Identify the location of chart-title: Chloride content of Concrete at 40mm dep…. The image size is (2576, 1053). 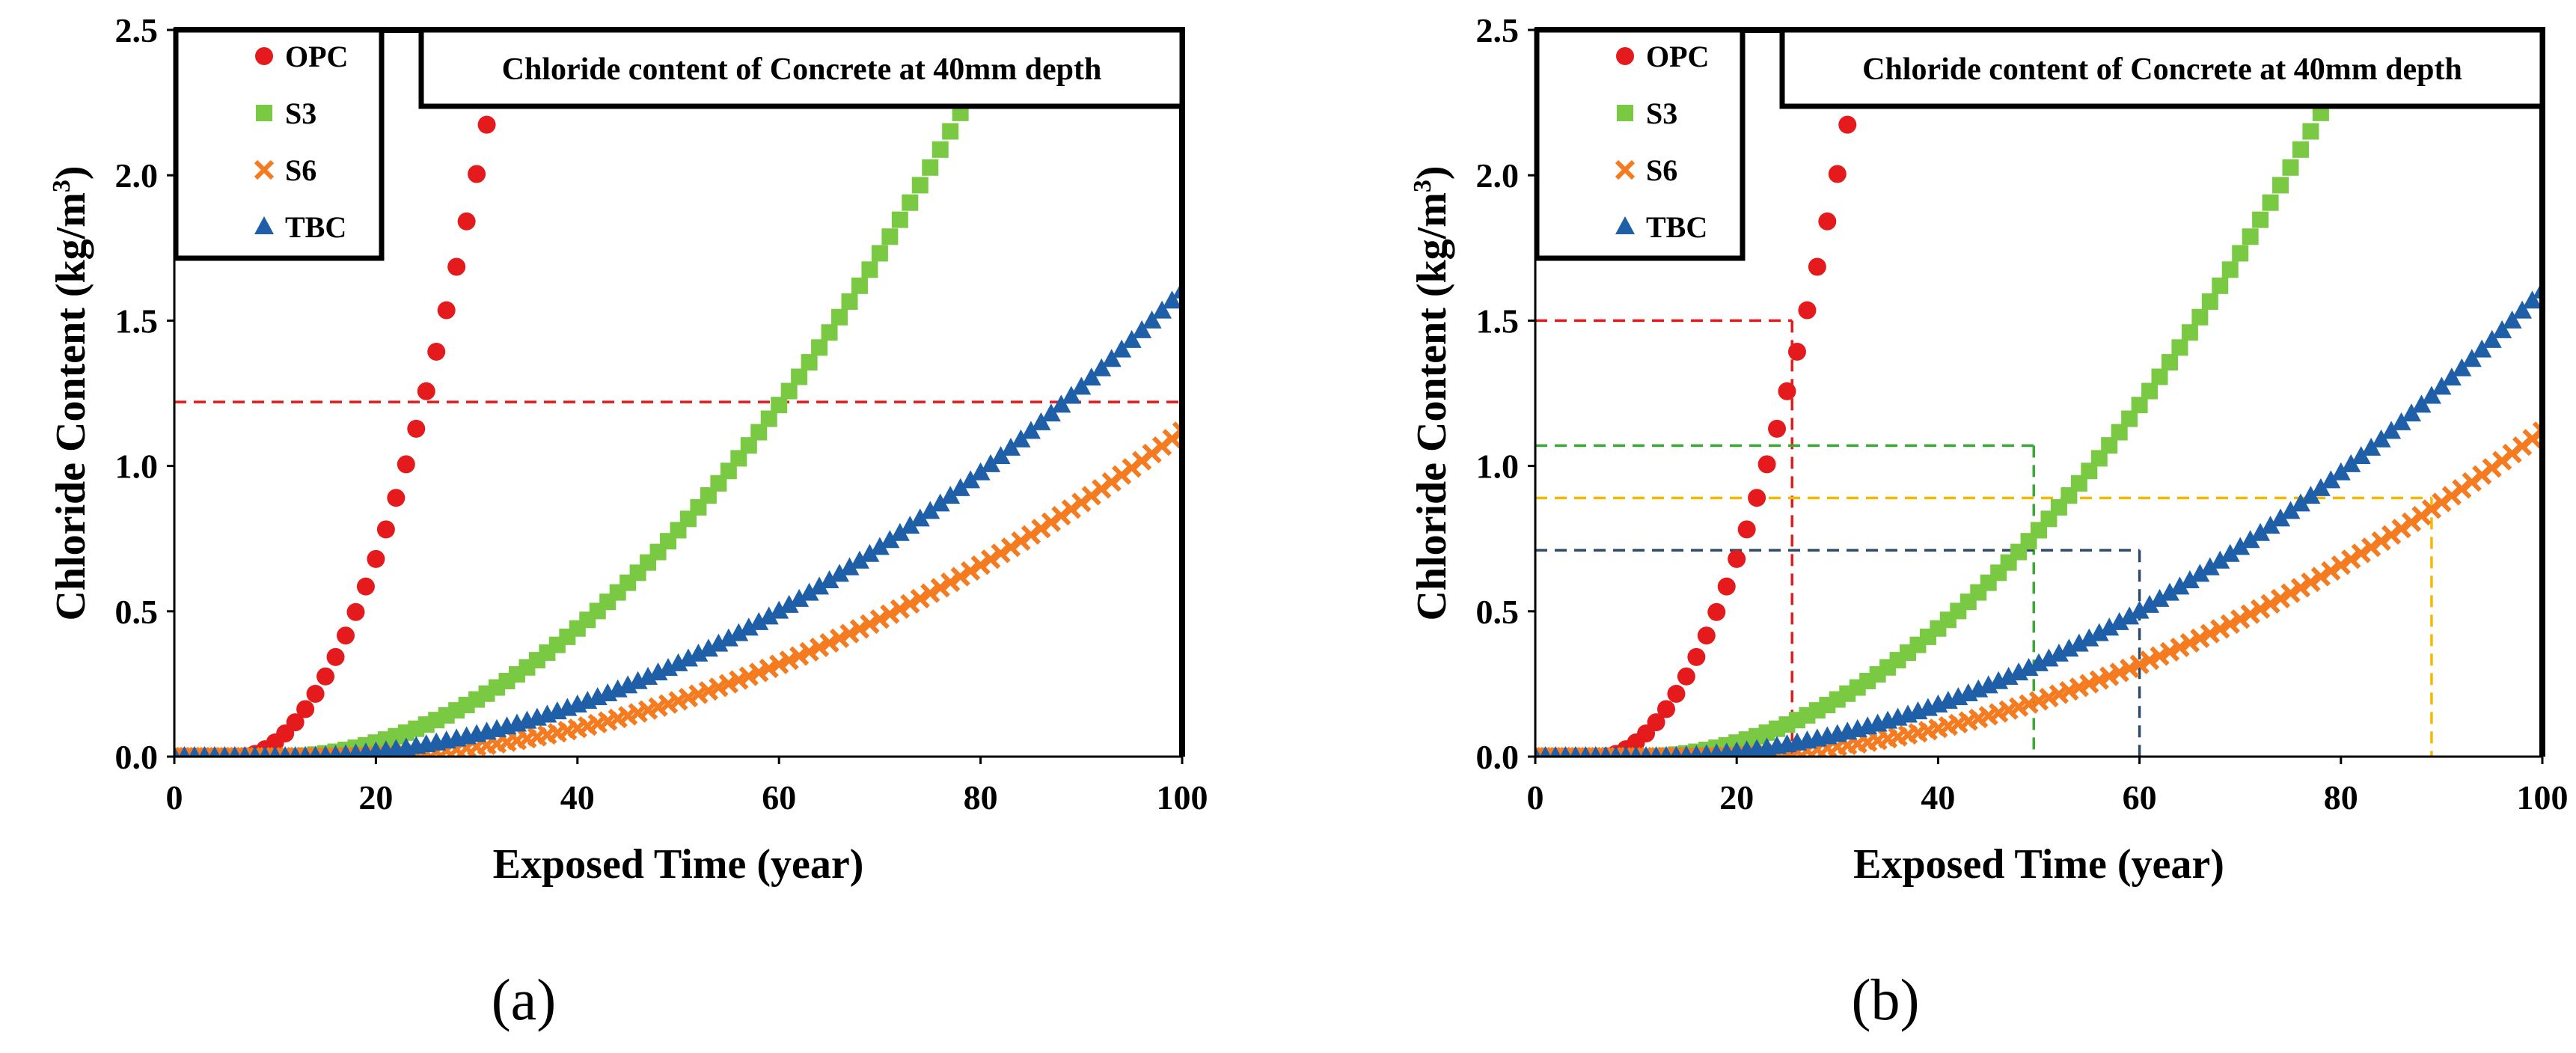
(801, 68).